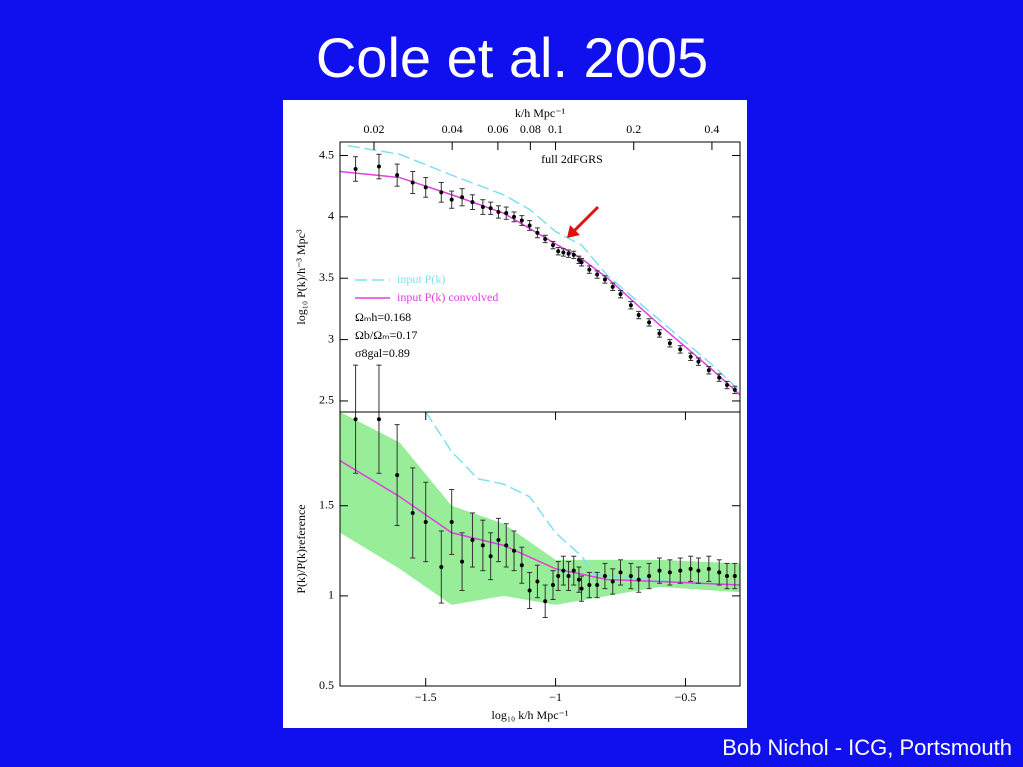  I want to click on y-tick-label: 4.5, so click(326, 154).